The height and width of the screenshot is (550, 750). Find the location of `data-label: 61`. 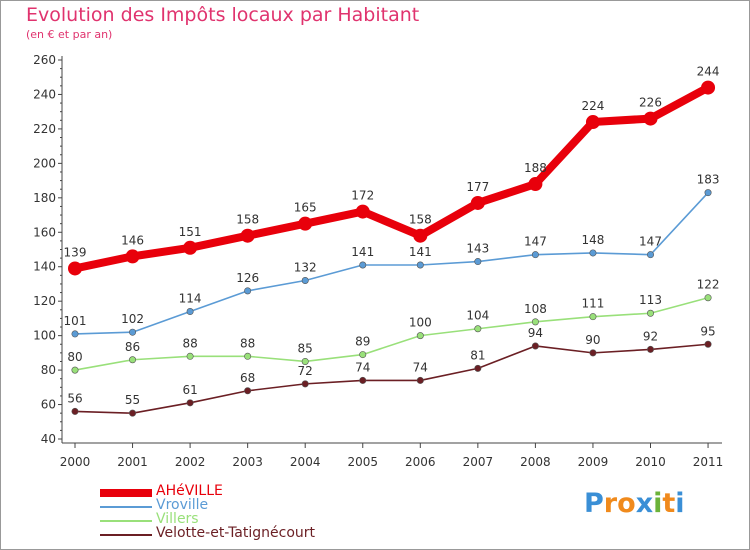

data-label: 61 is located at coordinates (189, 390).